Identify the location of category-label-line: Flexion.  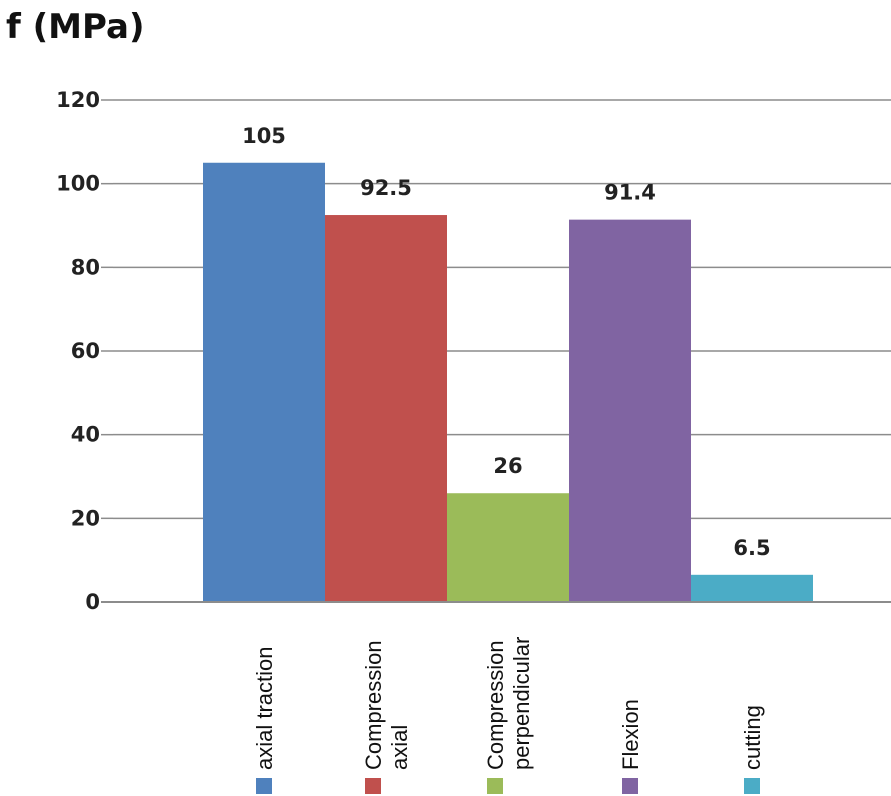
(630, 734).